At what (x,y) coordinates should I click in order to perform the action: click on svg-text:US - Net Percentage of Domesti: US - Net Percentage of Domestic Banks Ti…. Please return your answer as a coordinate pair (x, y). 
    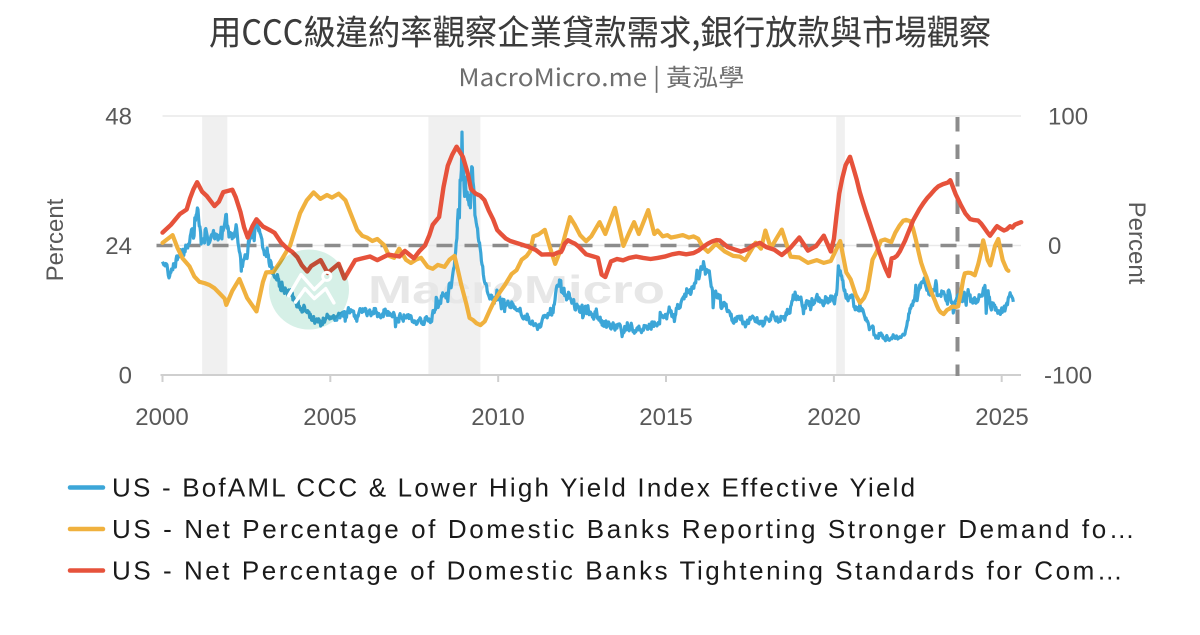
    Looking at the image, I should click on (618, 571).